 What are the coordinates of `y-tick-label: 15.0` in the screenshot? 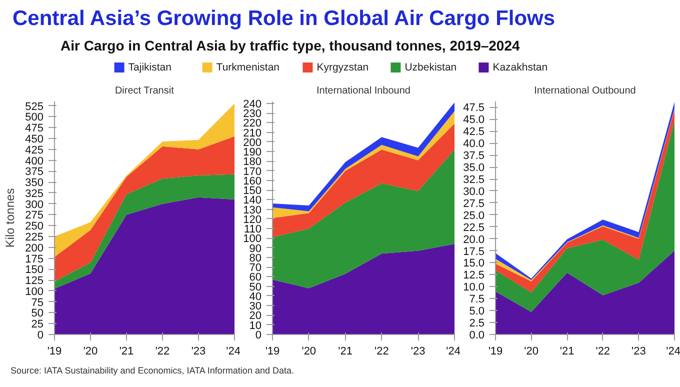 It's located at (474, 264).